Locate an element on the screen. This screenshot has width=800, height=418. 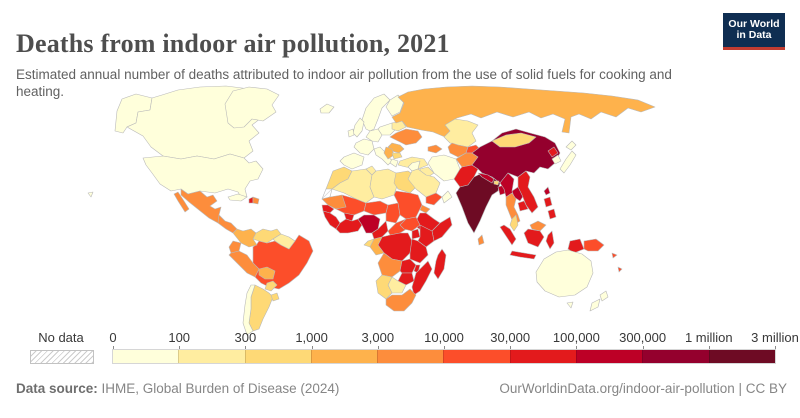
country-new-zealand-north is located at coordinates (604, 296).